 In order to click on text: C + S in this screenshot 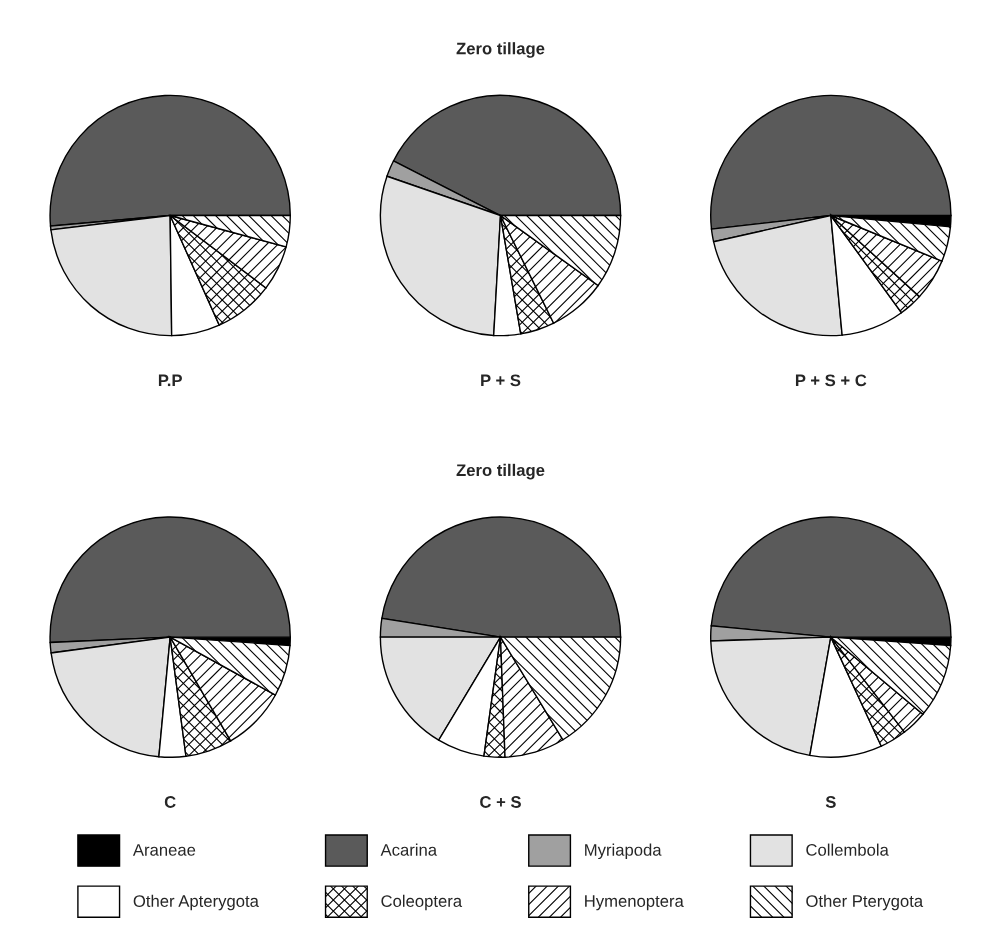, I will do `click(500, 802)`.